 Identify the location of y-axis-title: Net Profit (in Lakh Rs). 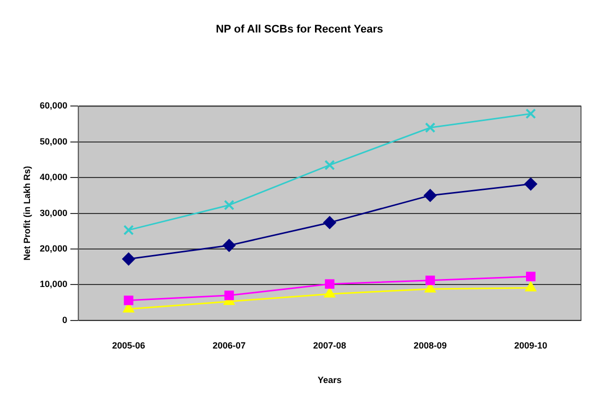
(27, 213).